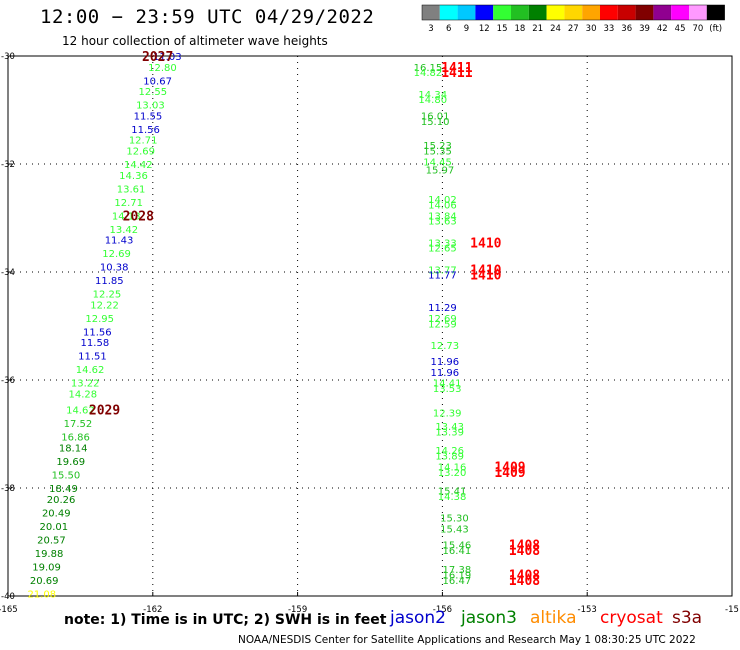  Describe the element at coordinates (133, 176) in the screenshot. I see `wave-height-label: 14.36` at that location.